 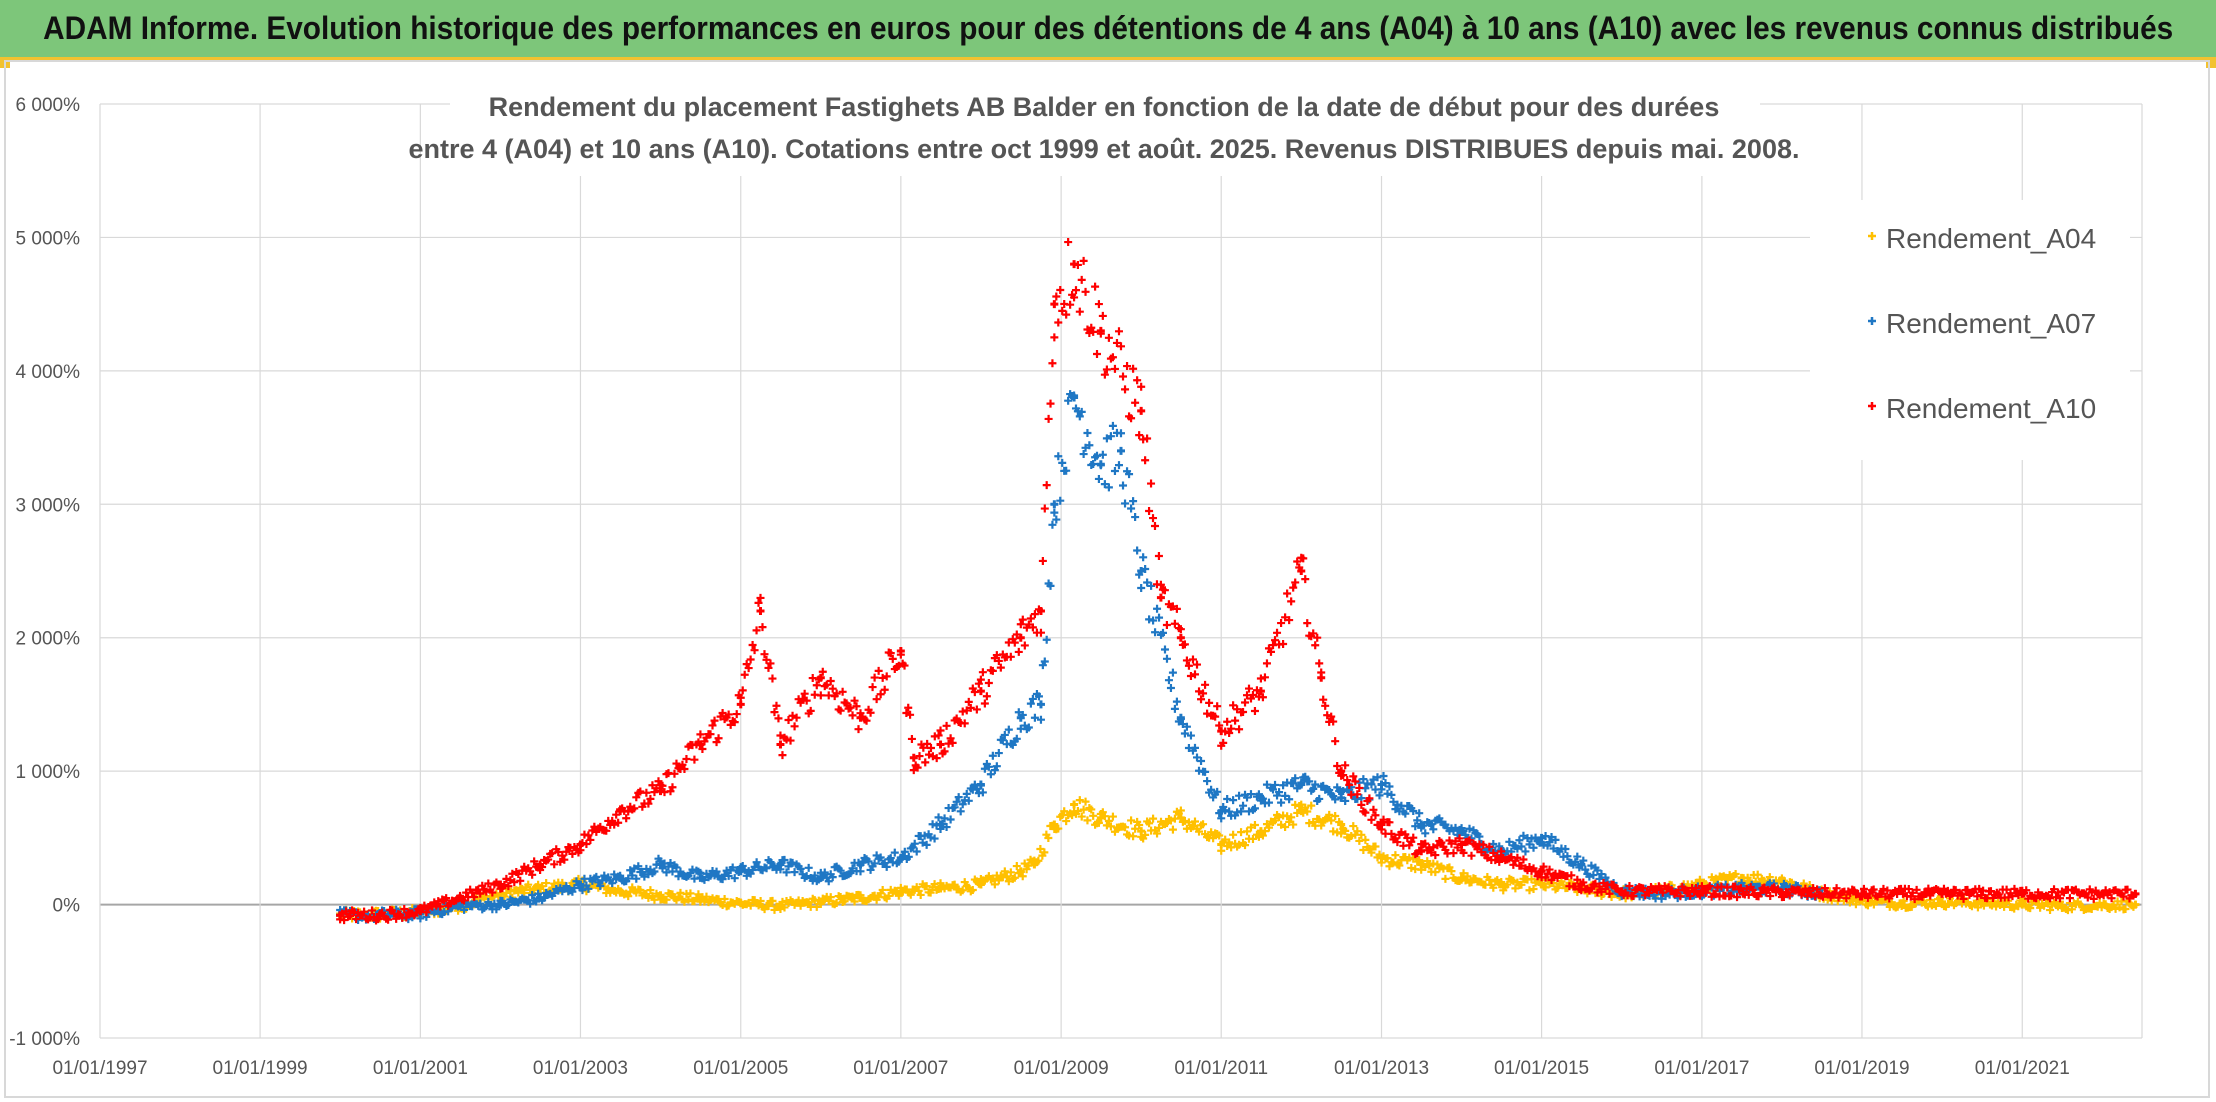 What do you see at coordinates (740, 1068) in the screenshot?
I see `x-tick-label: 01/01/2005` at bounding box center [740, 1068].